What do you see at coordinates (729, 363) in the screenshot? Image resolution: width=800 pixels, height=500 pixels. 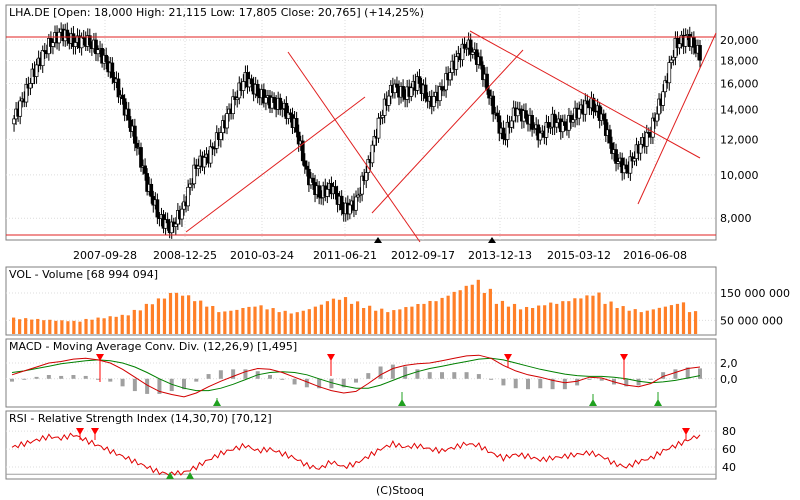 I see `macd-y-tick-label: 2,0` at bounding box center [729, 363].